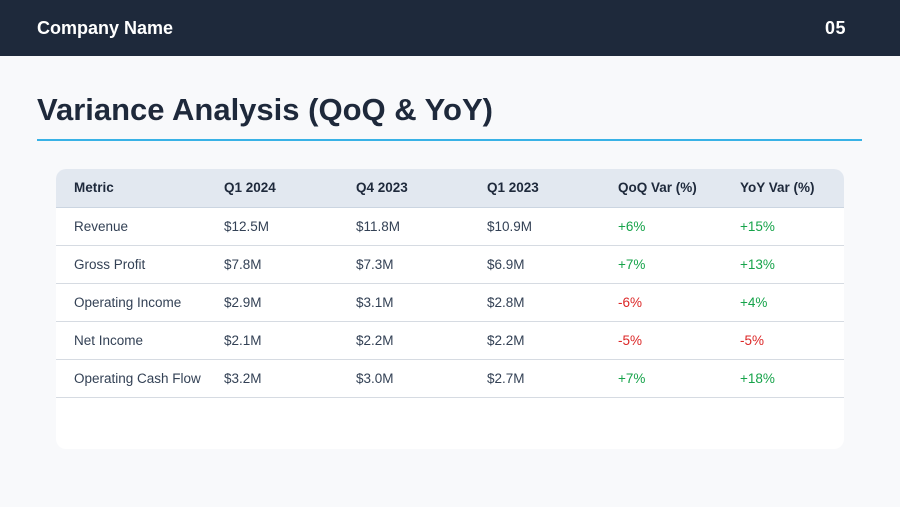  I want to click on value-cell: $10.9M, so click(552, 226).